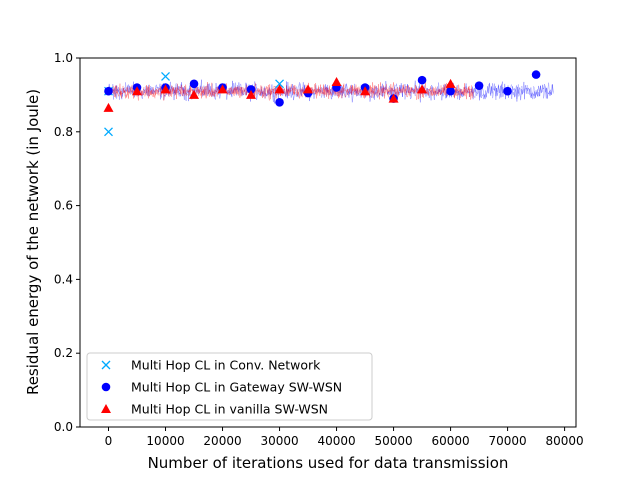 The width and height of the screenshot is (640, 480). Describe the element at coordinates (63, 427) in the screenshot. I see `y-tick-label: 0.0` at that location.